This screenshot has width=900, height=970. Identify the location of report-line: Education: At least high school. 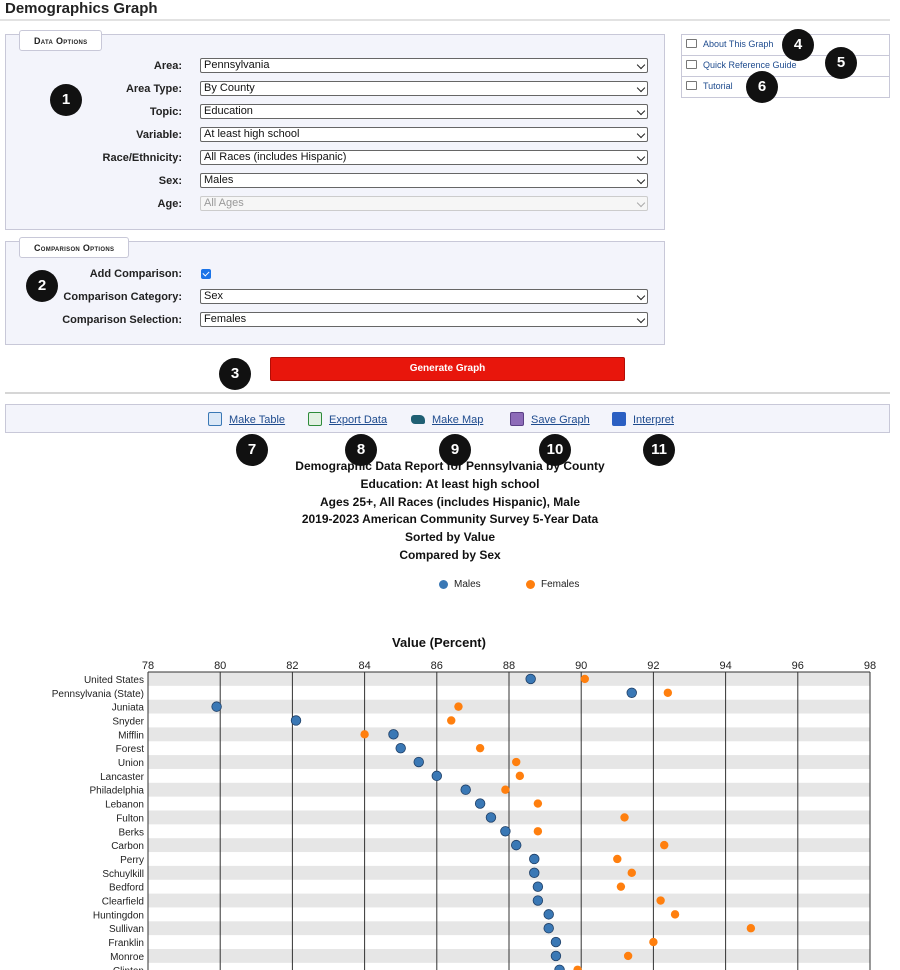
(450, 483).